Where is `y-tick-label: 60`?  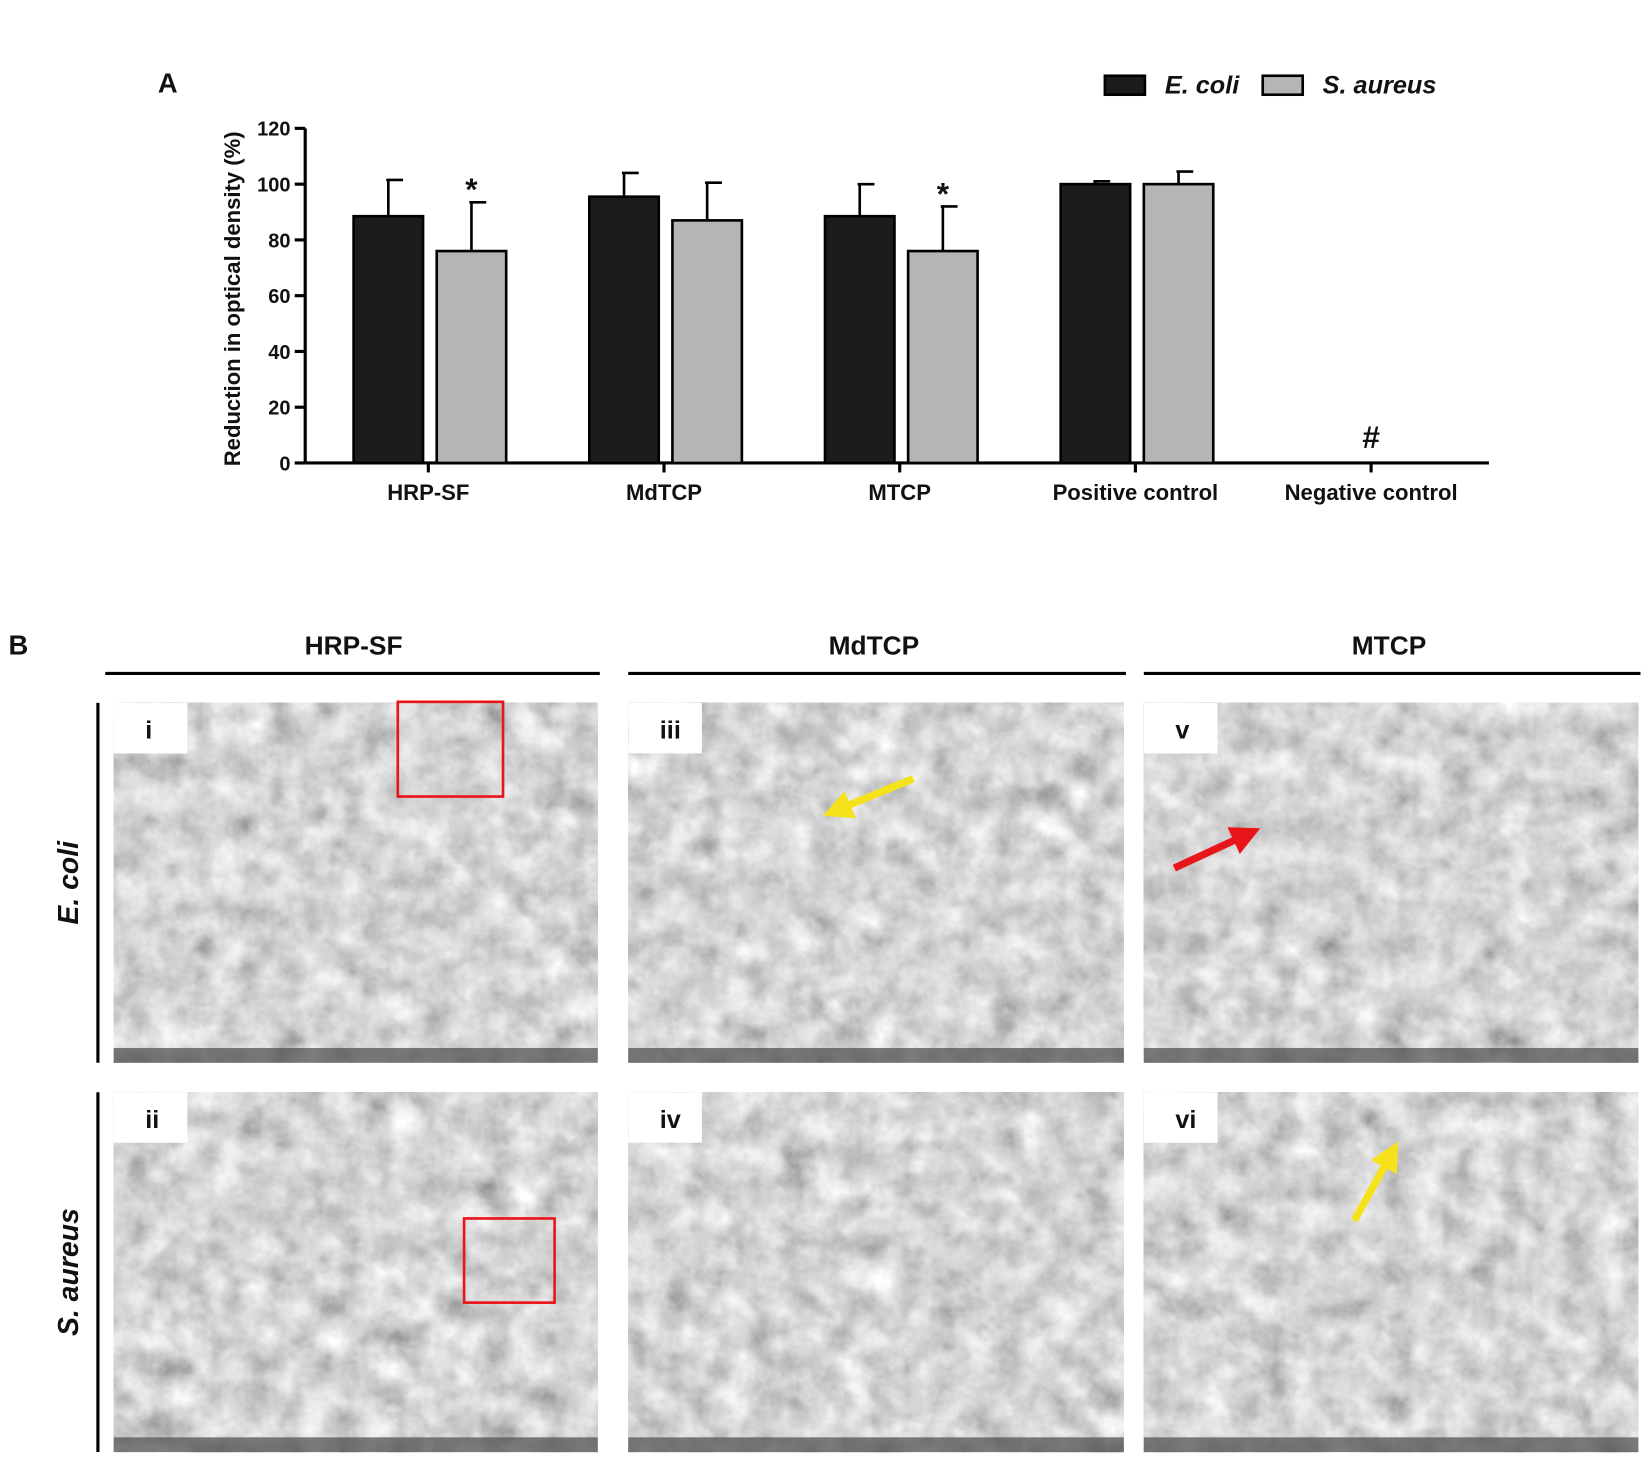
y-tick-label: 60 is located at coordinates (279, 297).